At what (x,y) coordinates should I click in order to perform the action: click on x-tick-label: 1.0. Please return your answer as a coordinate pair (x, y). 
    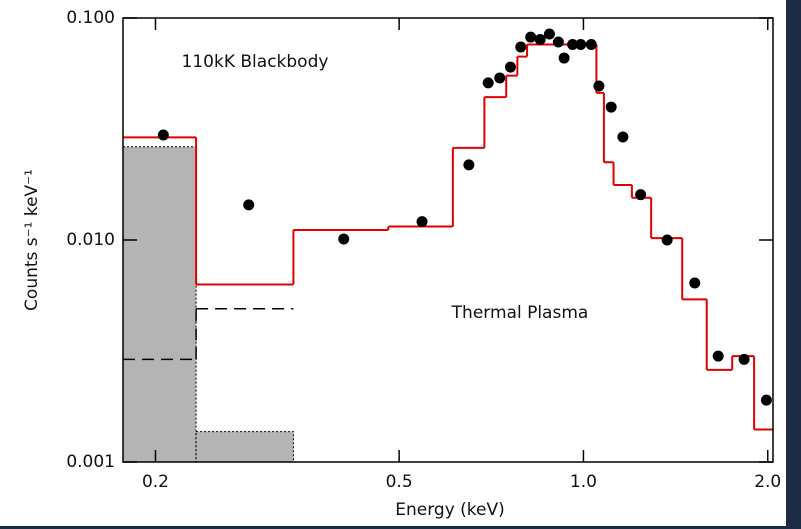
    Looking at the image, I should click on (583, 482).